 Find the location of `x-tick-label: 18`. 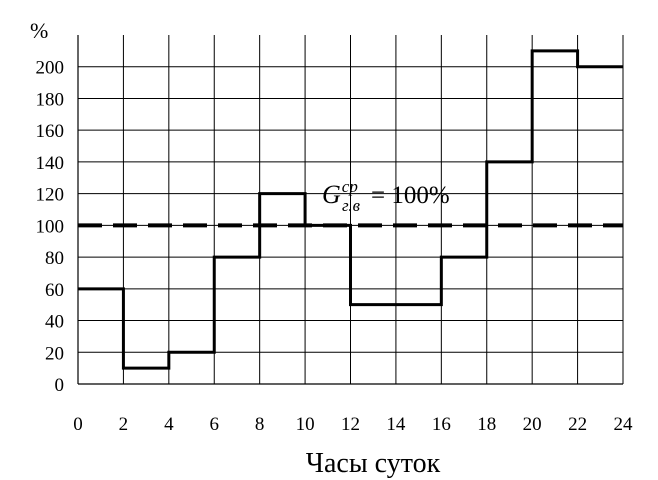

x-tick-label: 18 is located at coordinates (486, 424).